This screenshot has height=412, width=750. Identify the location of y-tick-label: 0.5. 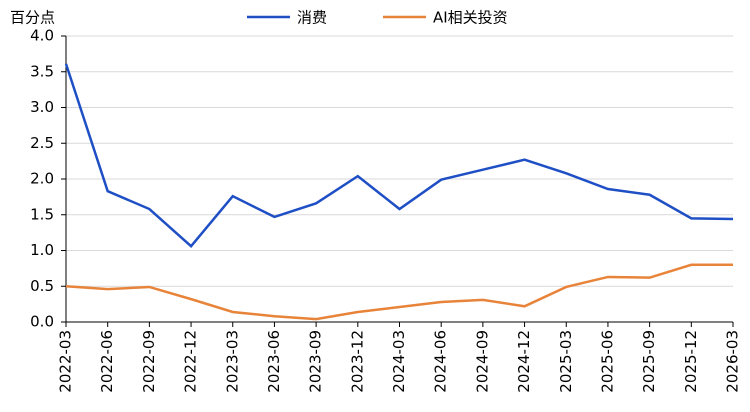
(42, 286).